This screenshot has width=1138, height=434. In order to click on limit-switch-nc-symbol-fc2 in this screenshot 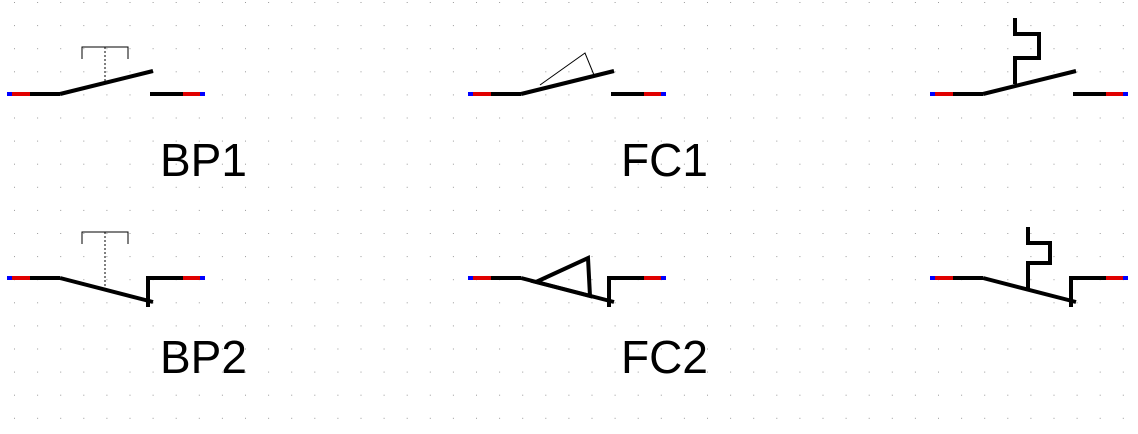, I will do `click(567, 280)`.